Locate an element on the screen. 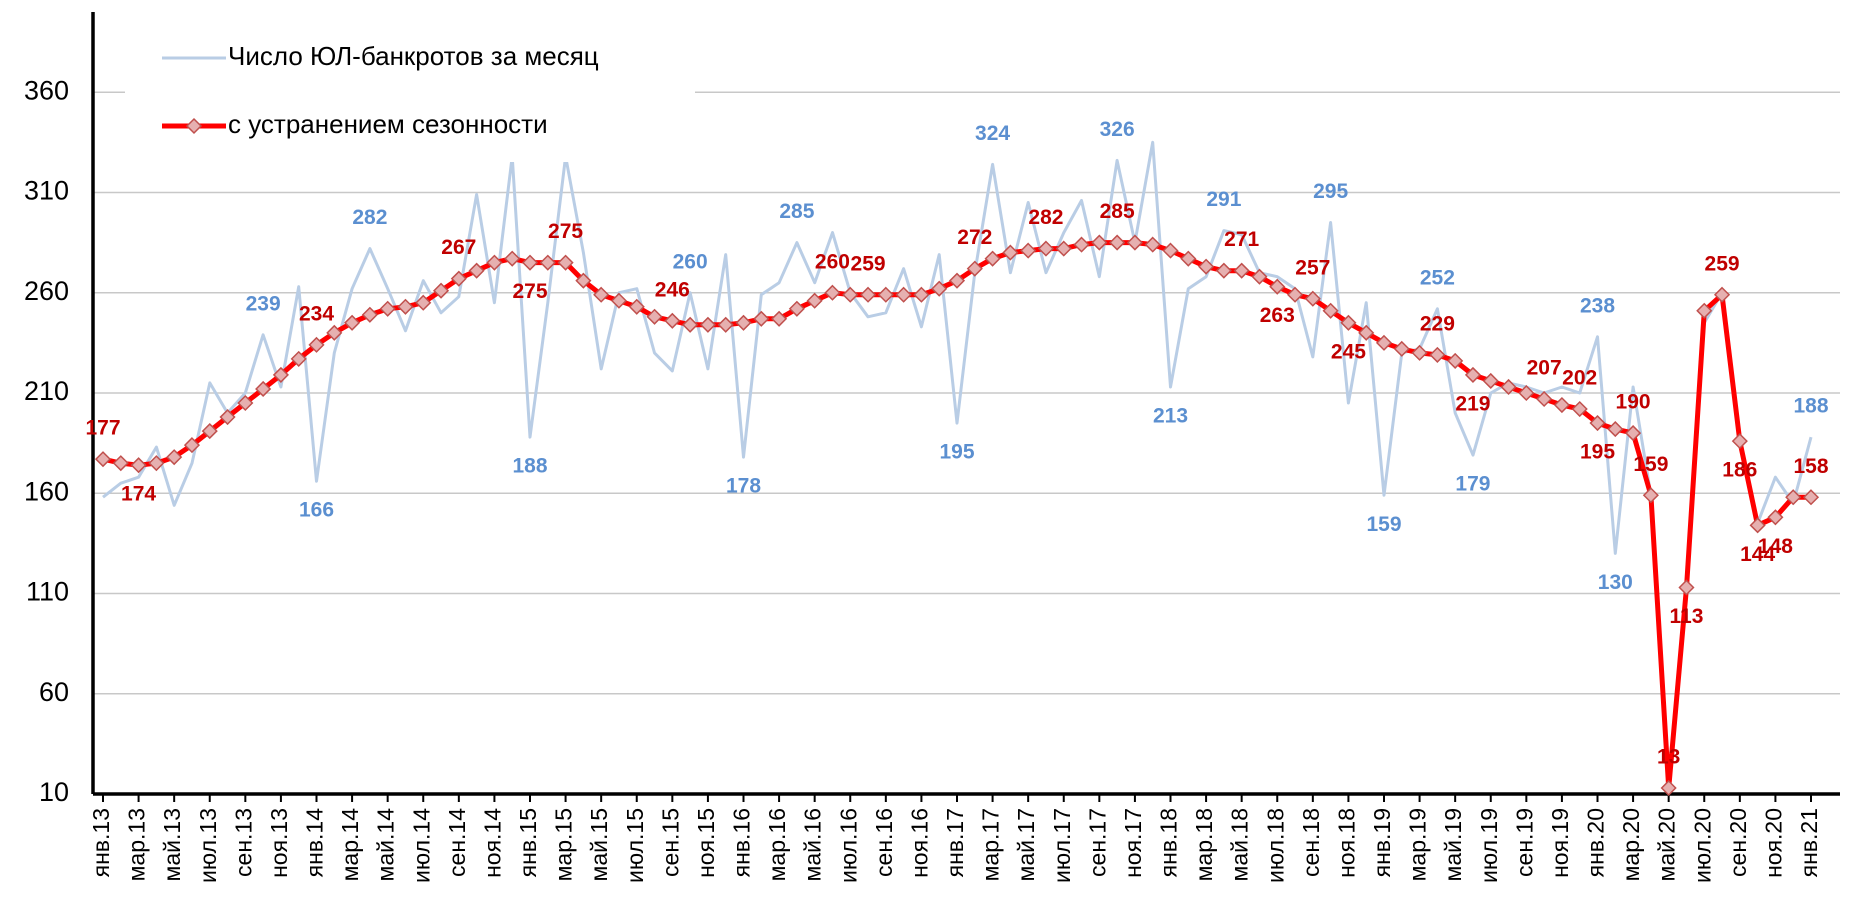 The width and height of the screenshot is (1860, 911). x-tick-label: сен.19 is located at coordinates (1524, 842).